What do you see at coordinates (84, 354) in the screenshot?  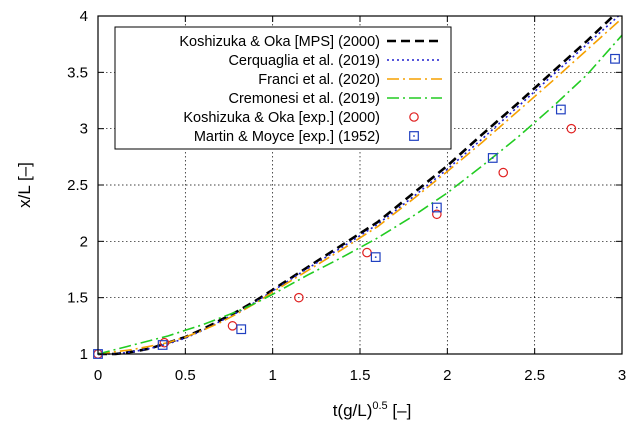 I see `y-tick-label: 1` at bounding box center [84, 354].